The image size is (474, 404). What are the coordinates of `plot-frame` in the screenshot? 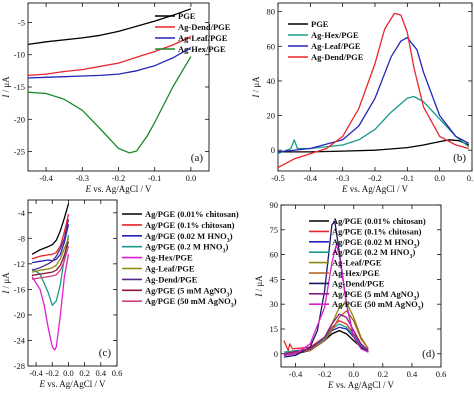 It's located at (72, 283).